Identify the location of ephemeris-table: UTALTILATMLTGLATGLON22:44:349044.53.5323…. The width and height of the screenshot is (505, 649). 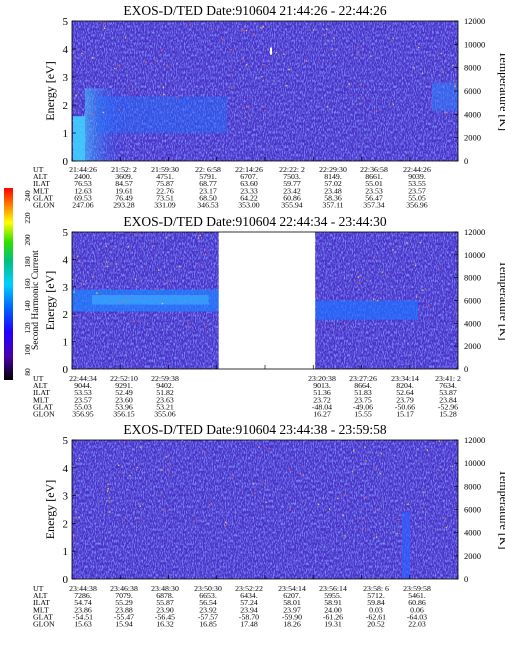
(247, 396).